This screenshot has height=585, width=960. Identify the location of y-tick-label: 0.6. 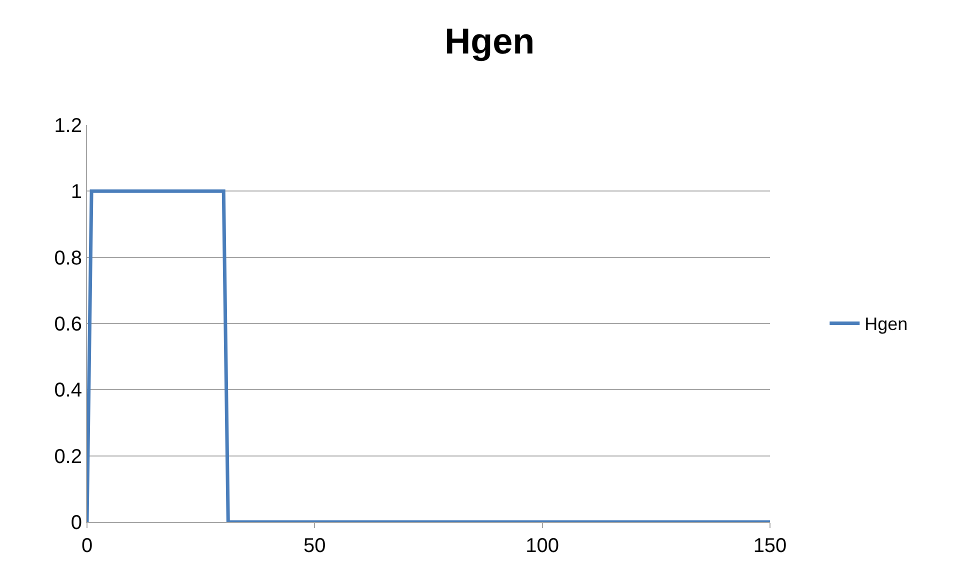
(68, 325).